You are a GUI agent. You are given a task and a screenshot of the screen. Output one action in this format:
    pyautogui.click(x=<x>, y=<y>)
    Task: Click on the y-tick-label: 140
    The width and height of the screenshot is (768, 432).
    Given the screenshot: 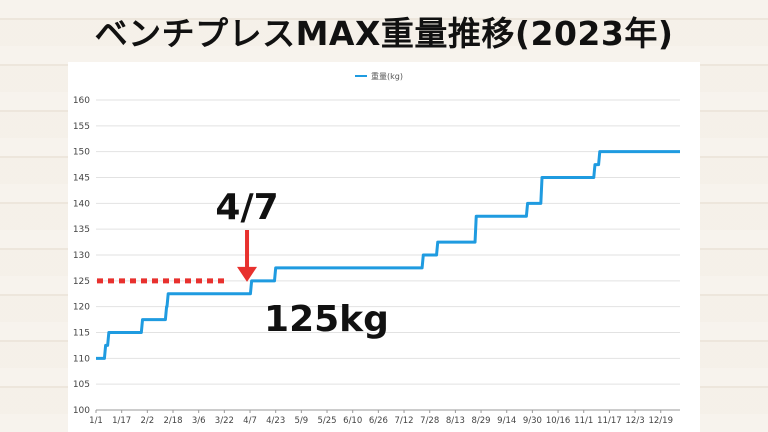 What is the action you would take?
    pyautogui.click(x=81, y=204)
    